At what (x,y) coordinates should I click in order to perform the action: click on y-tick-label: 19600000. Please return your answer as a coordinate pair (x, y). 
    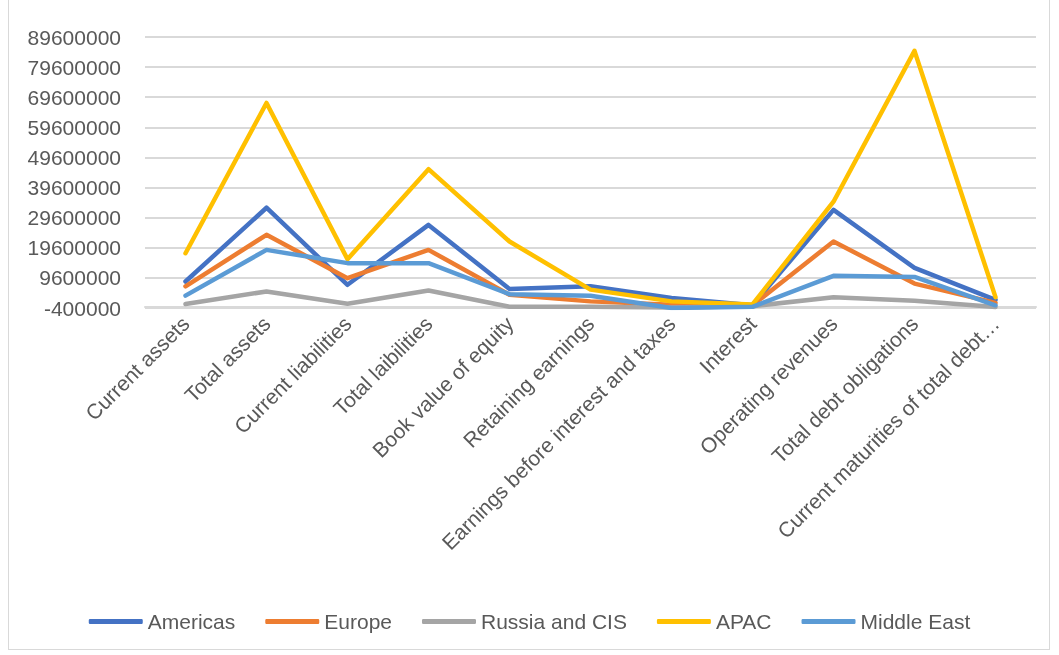
    Looking at the image, I should click on (74, 248).